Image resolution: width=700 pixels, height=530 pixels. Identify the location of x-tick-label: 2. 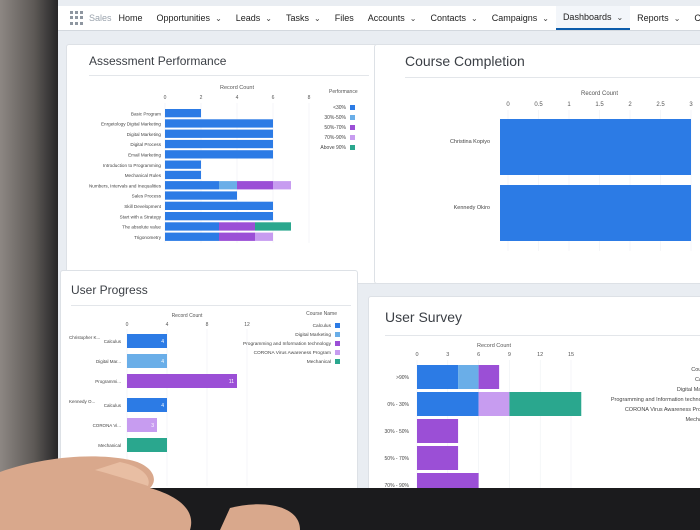
(630, 105).